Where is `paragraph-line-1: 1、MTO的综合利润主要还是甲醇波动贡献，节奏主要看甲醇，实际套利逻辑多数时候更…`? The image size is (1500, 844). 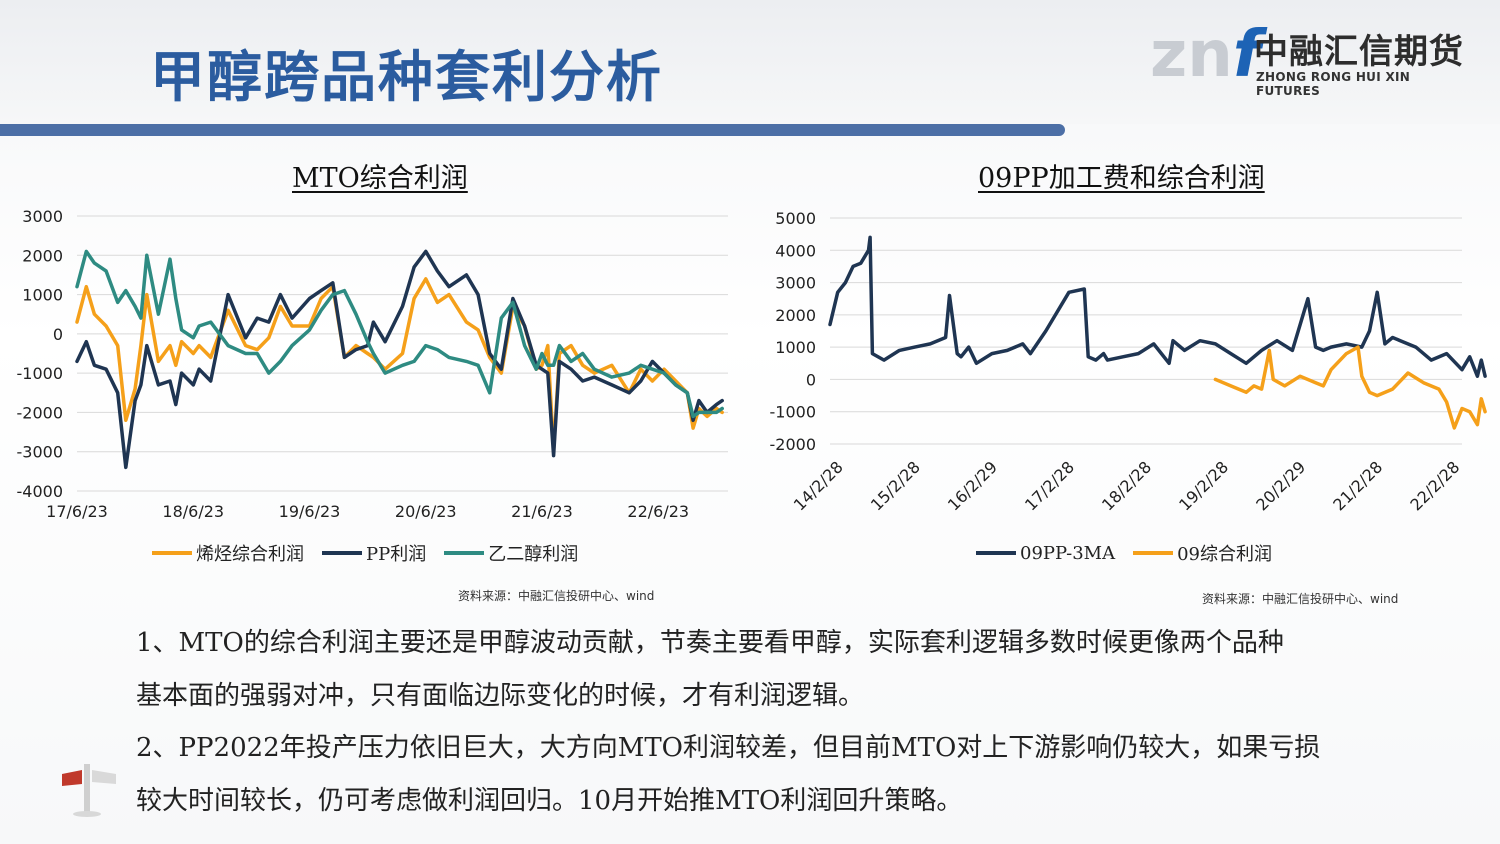 paragraph-line-1: 1、MTO的综合利润主要还是甲醇波动贡献，节奏主要看甲醇，实际套利逻辑多数时候更… is located at coordinates (710, 643).